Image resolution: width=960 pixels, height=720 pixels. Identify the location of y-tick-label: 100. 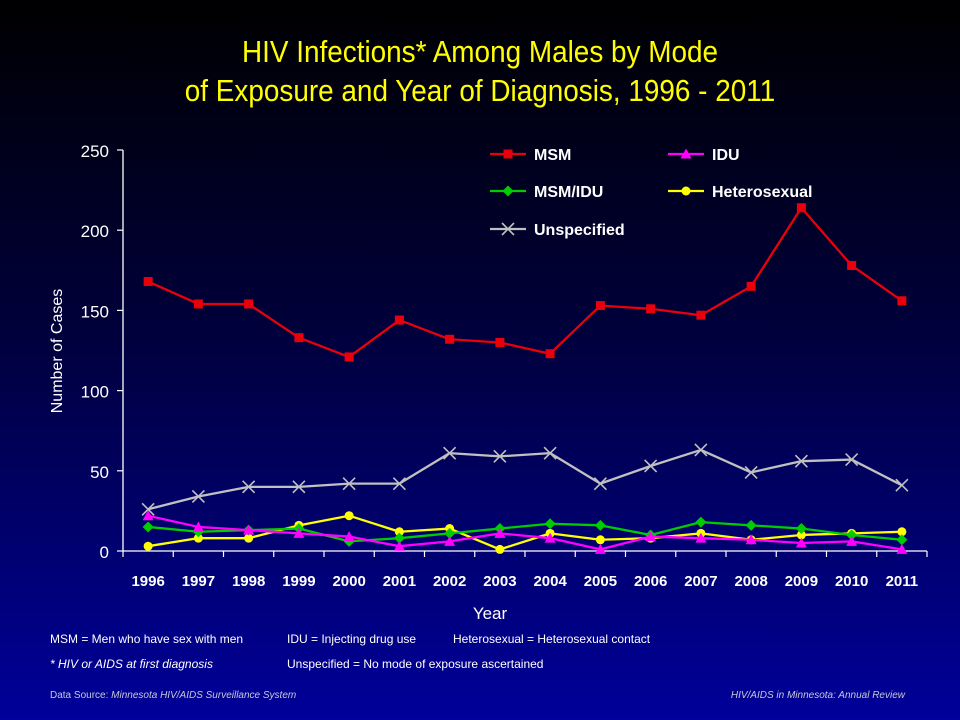
(95, 392).